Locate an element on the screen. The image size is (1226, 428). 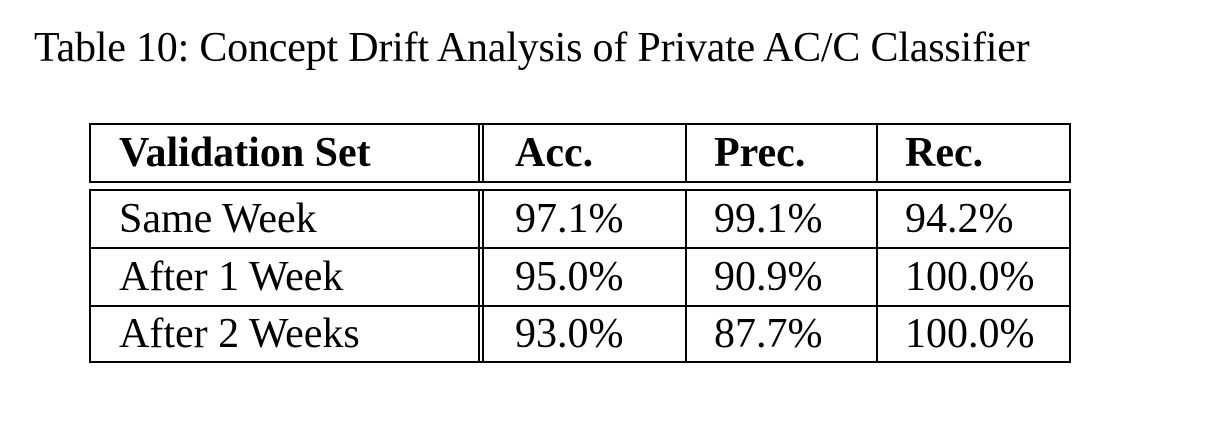
cell-recall: 94.2% is located at coordinates (959, 219).